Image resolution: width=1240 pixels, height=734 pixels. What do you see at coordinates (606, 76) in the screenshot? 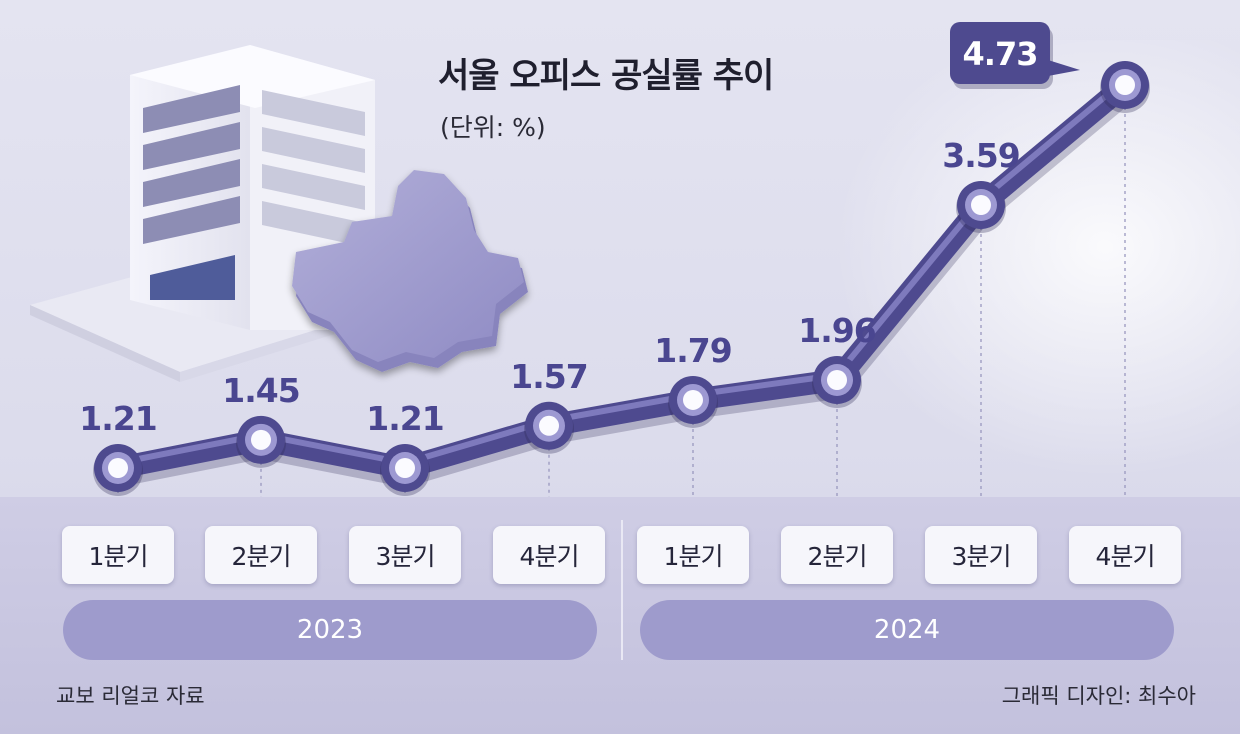
I see `chart-title: 서울 오피스 공실률 추이` at bounding box center [606, 76].